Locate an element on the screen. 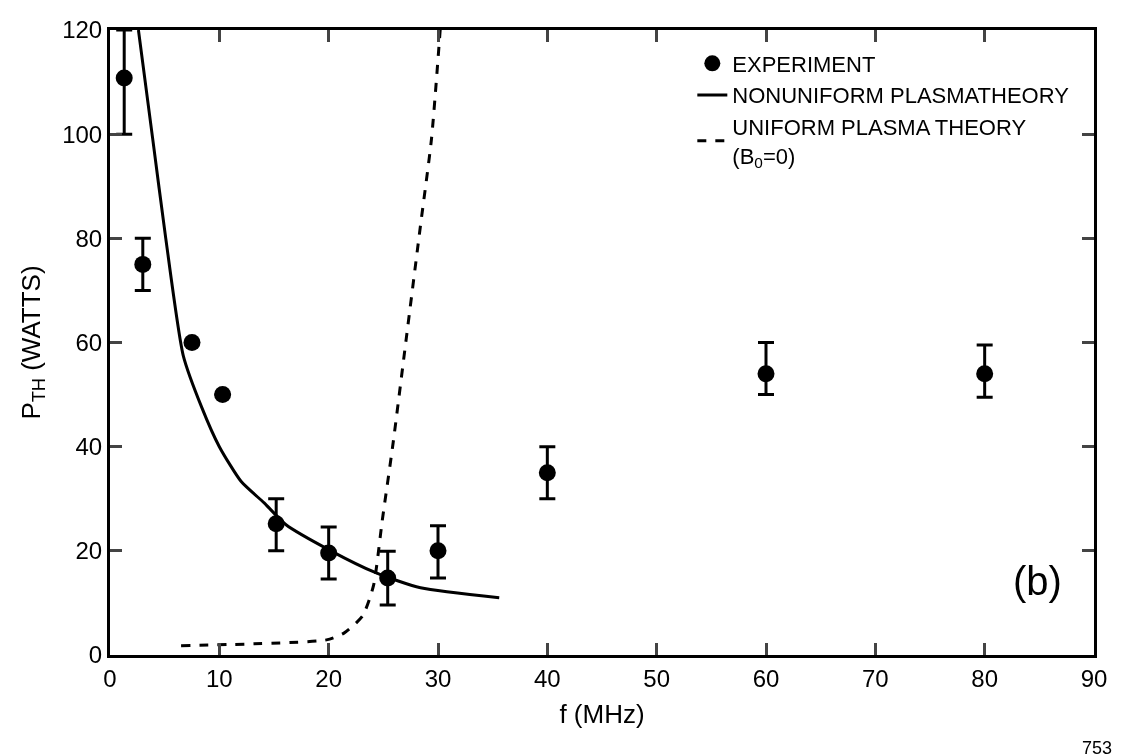 The image size is (1124, 755). y-tick-label: 120 is located at coordinates (82, 30).